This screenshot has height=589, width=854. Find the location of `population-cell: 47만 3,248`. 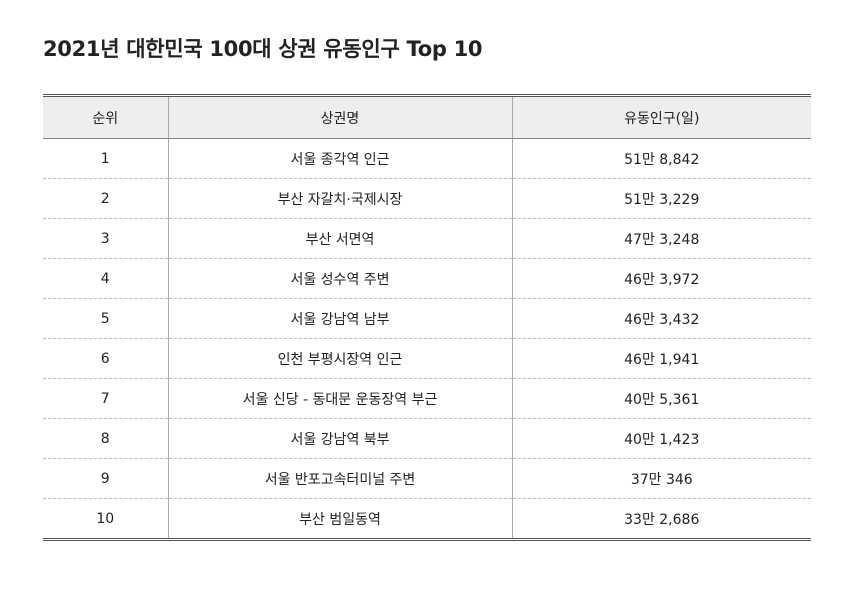

population-cell: 47만 3,248 is located at coordinates (661, 238).